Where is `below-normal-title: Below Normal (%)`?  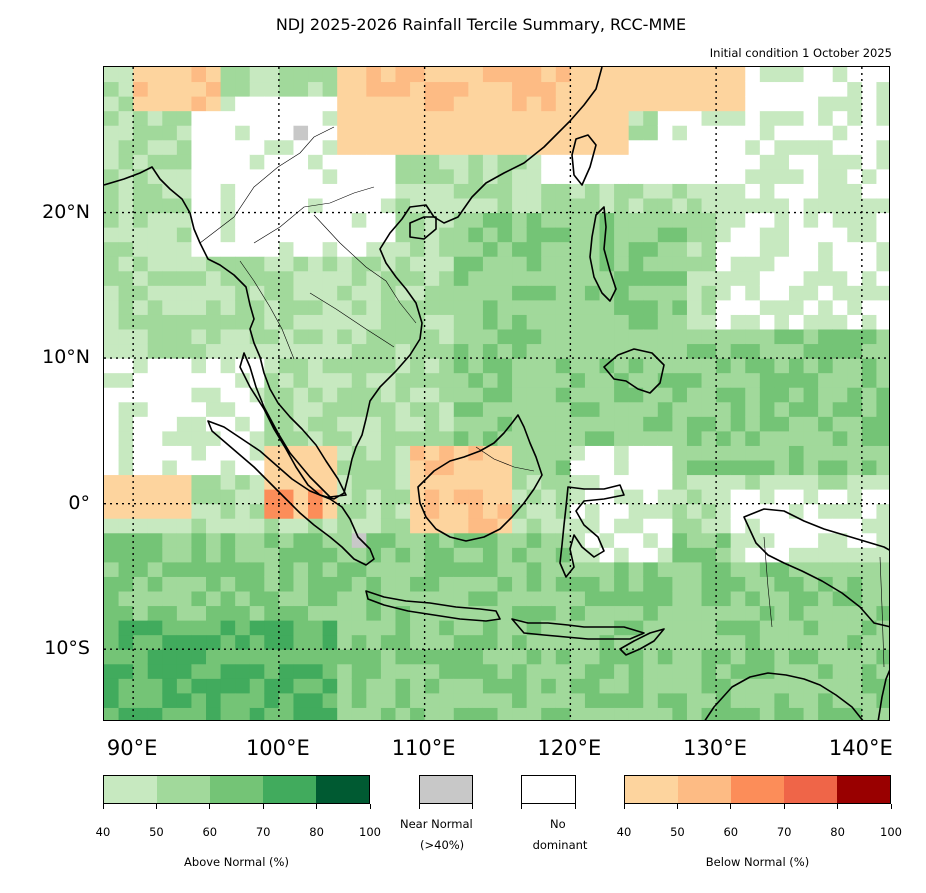 below-normal-title: Below Normal (%) is located at coordinates (757, 862).